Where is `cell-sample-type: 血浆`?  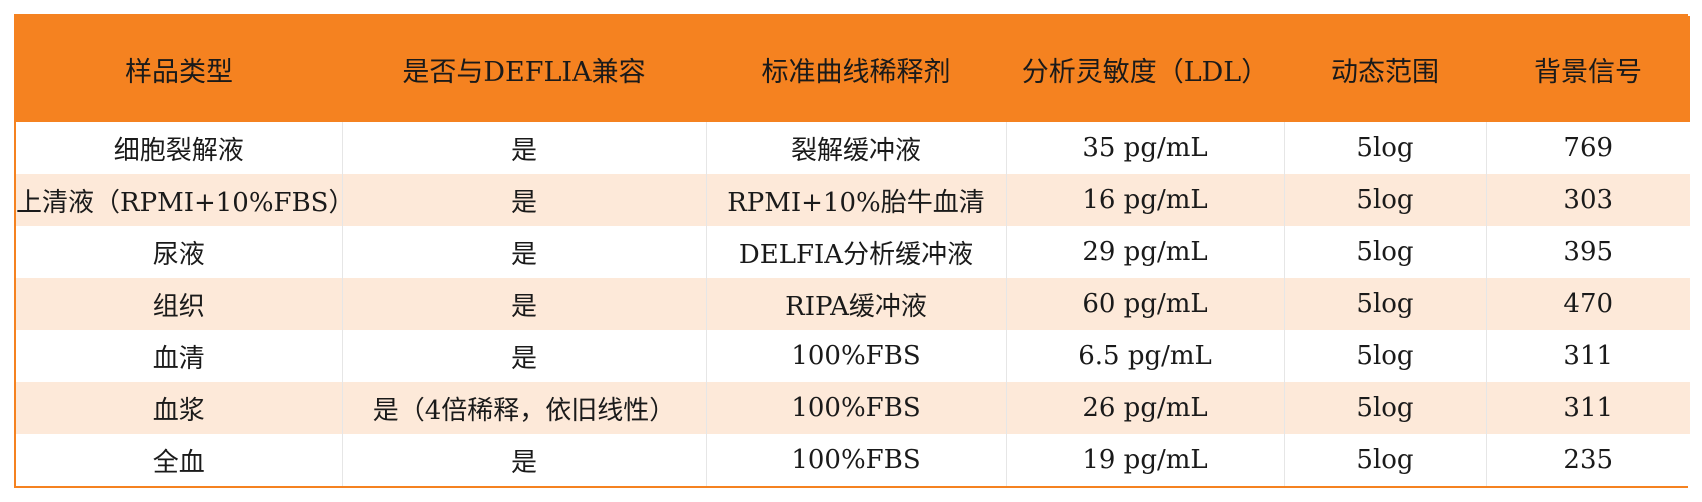 cell-sample-type: 血浆 is located at coordinates (178, 410).